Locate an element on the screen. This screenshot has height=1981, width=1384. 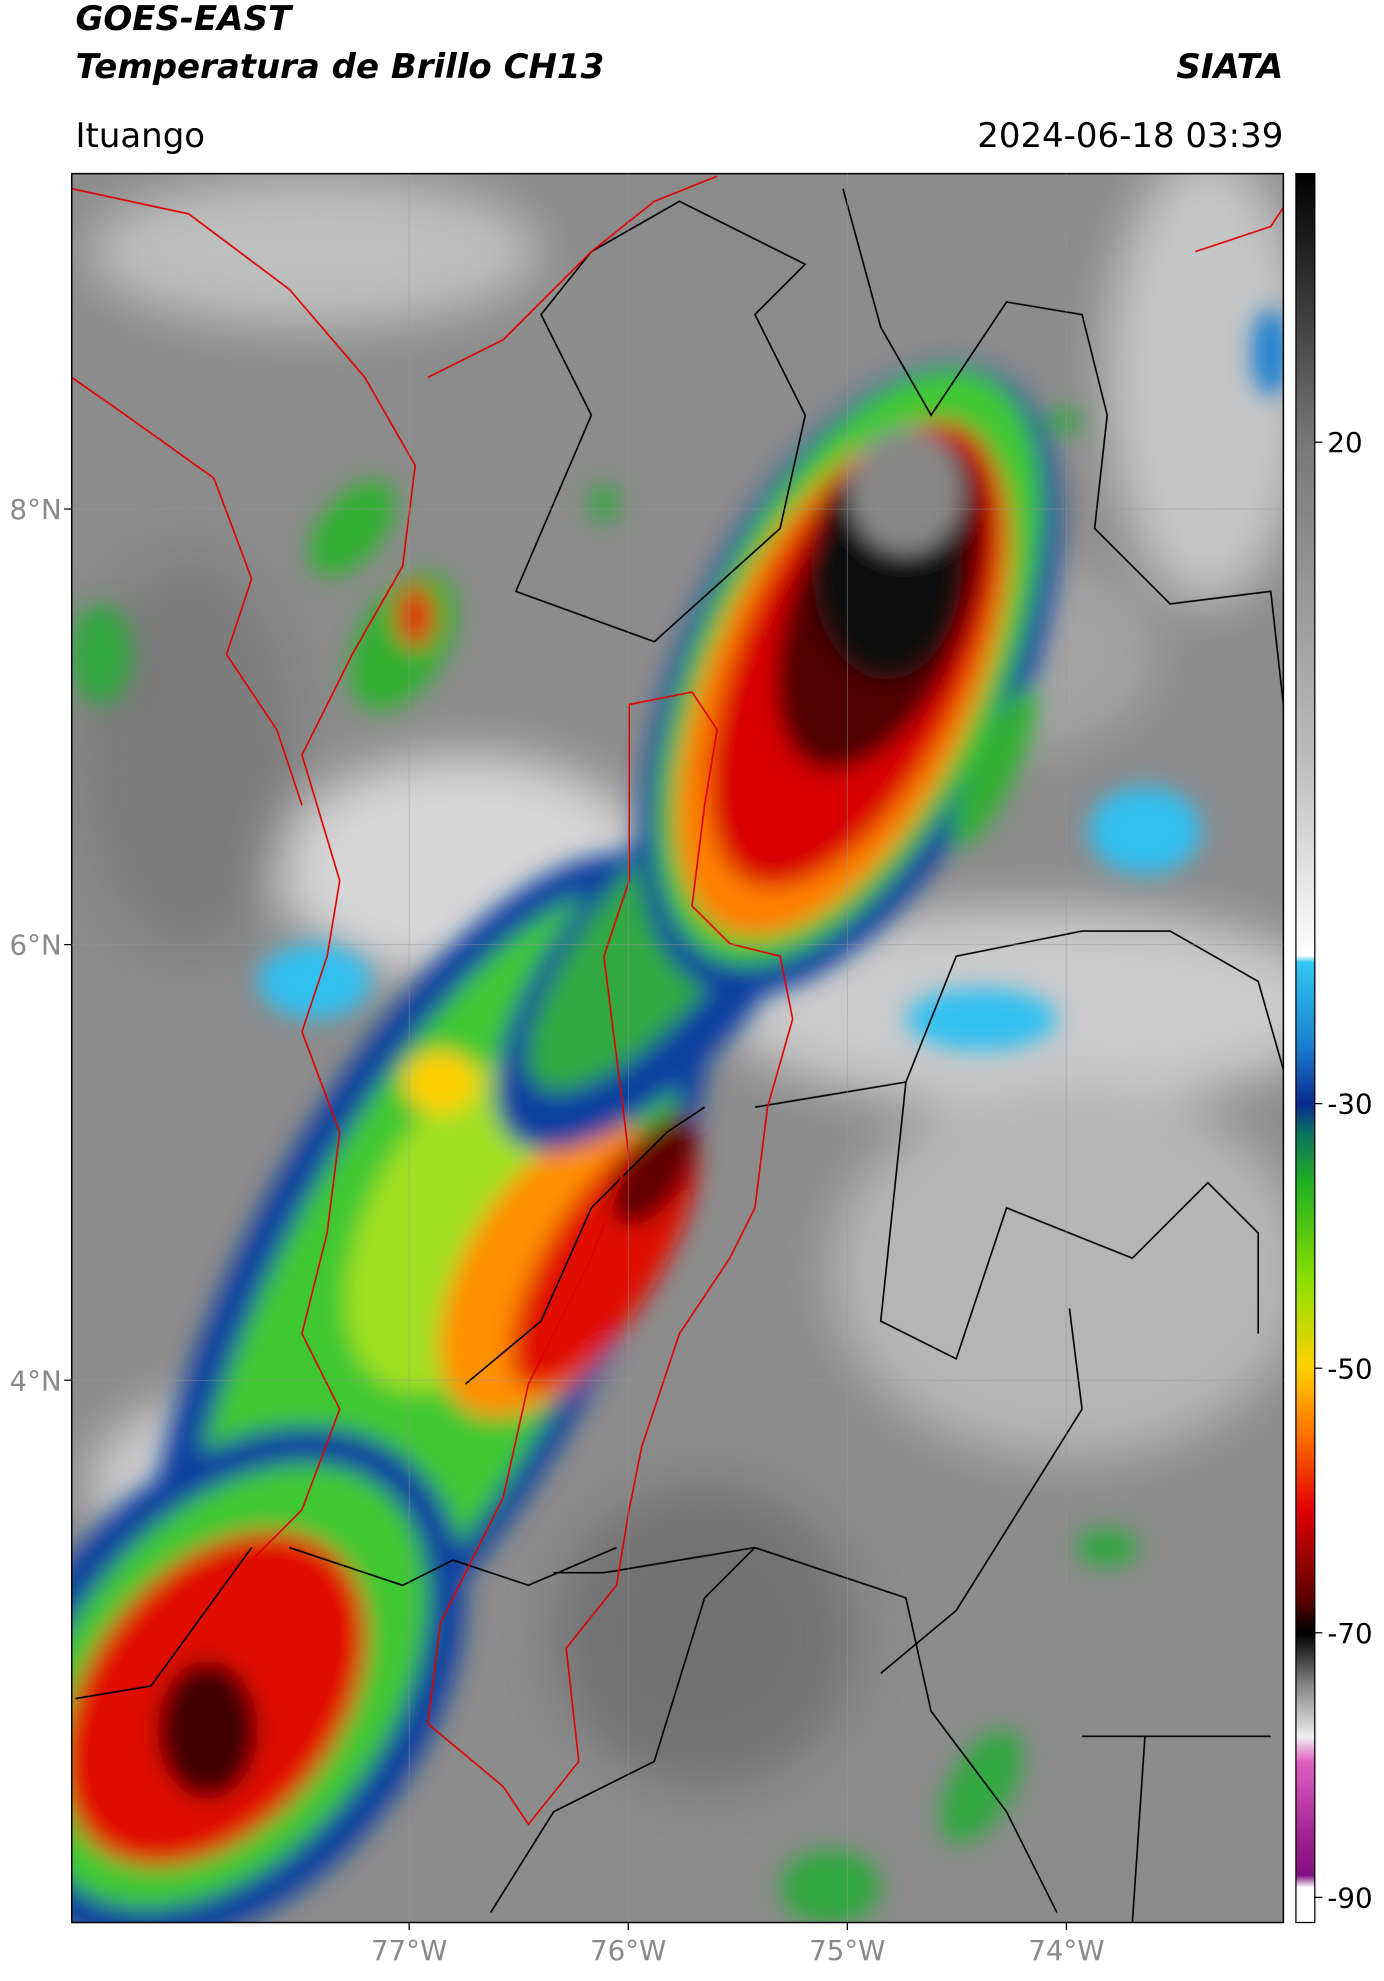
colorbar-tick-label: -70 is located at coordinates (1349, 1633).